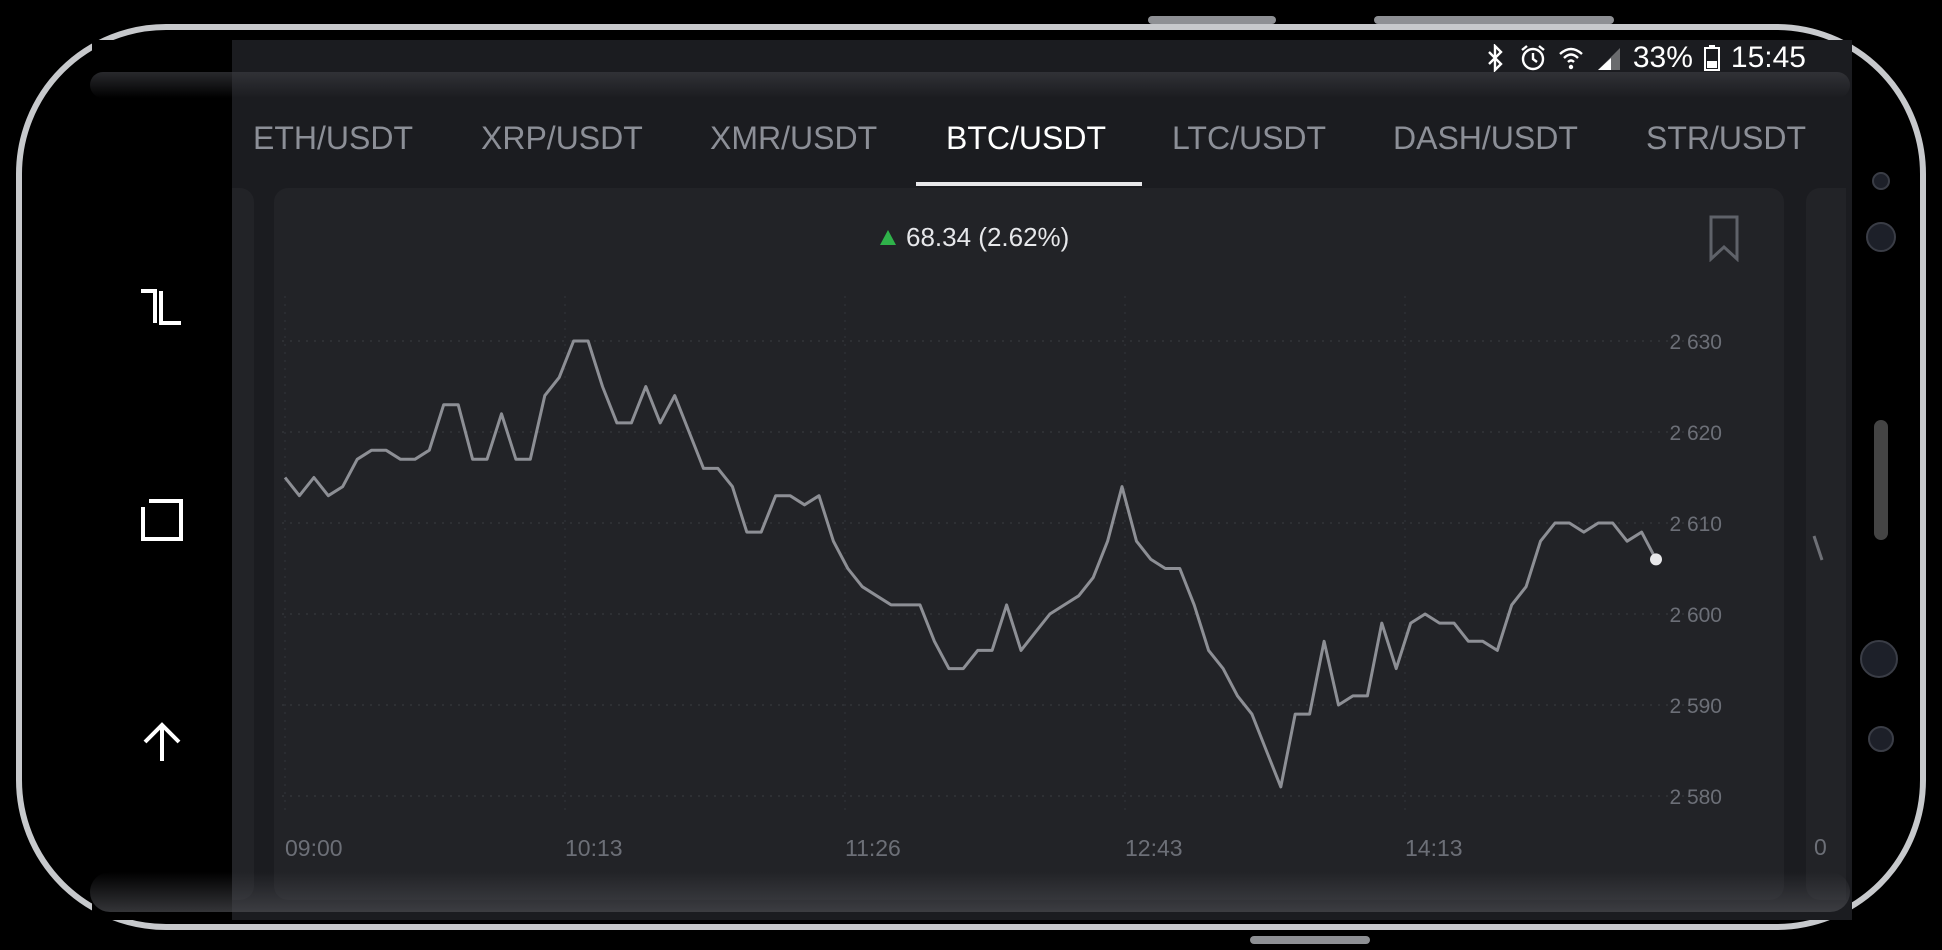 This screenshot has width=1942, height=950. I want to click on tab-btc-usdt: BTC/USDT, so click(1026, 138).